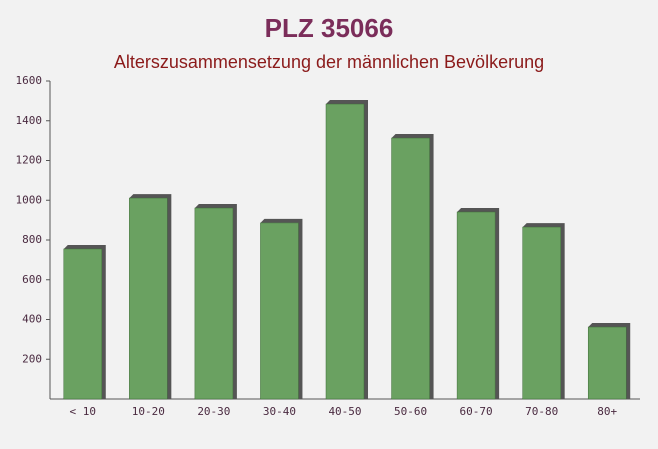 This screenshot has height=449, width=658. I want to click on y-tick-label: 1200, so click(29, 160).